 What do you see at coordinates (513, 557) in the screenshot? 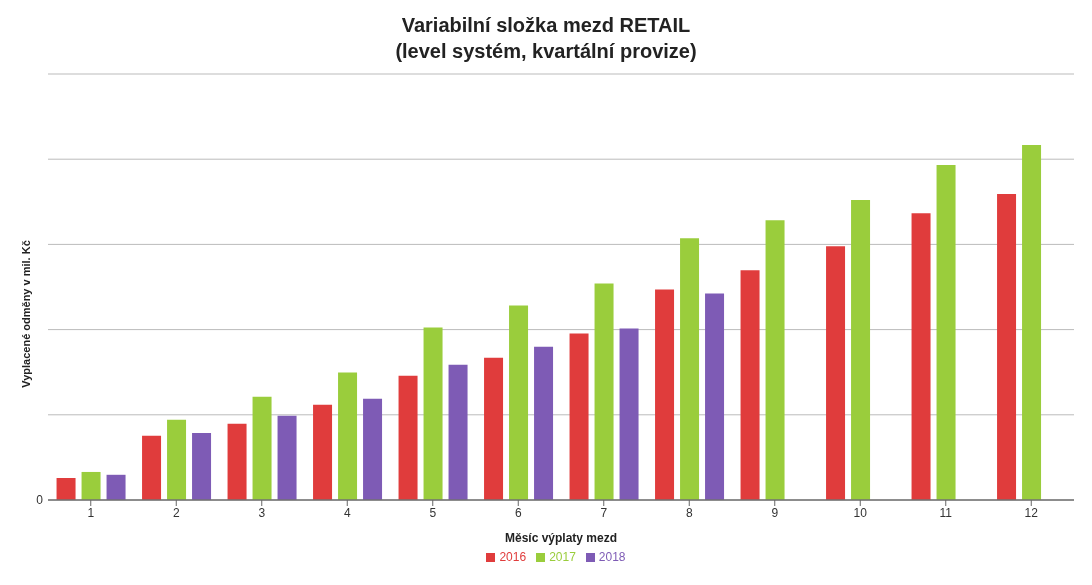
I see `legend-label: 2016` at bounding box center [513, 557].